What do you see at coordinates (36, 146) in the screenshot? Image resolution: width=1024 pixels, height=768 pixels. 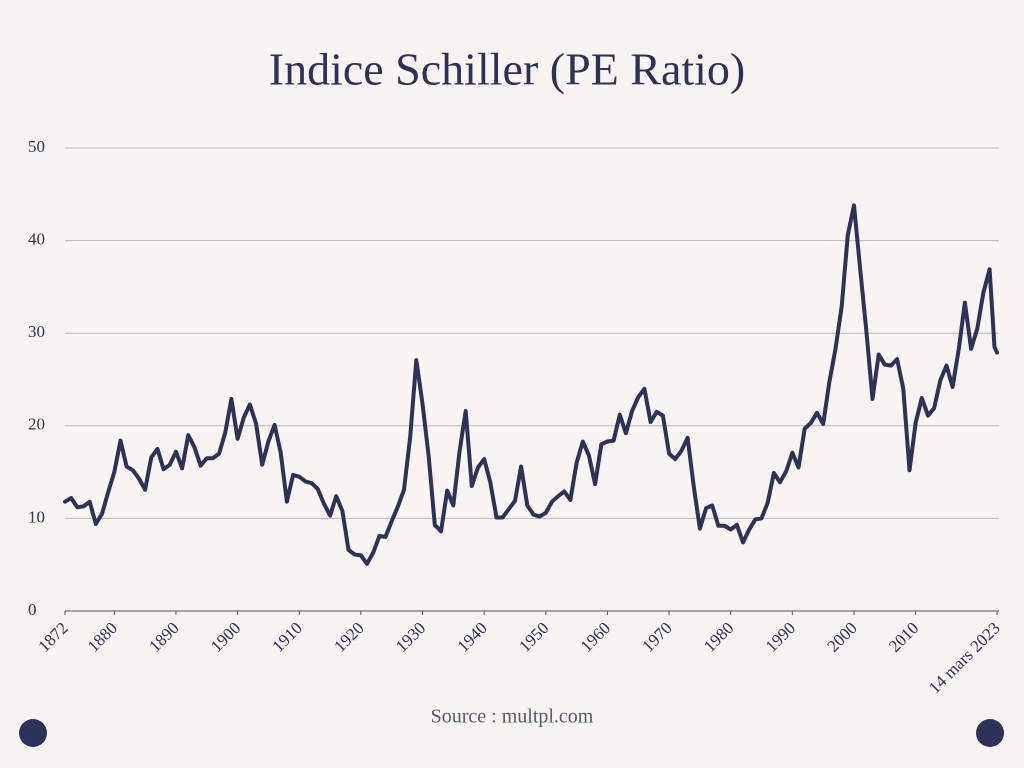 I see `y-tick-label: 50` at bounding box center [36, 146].